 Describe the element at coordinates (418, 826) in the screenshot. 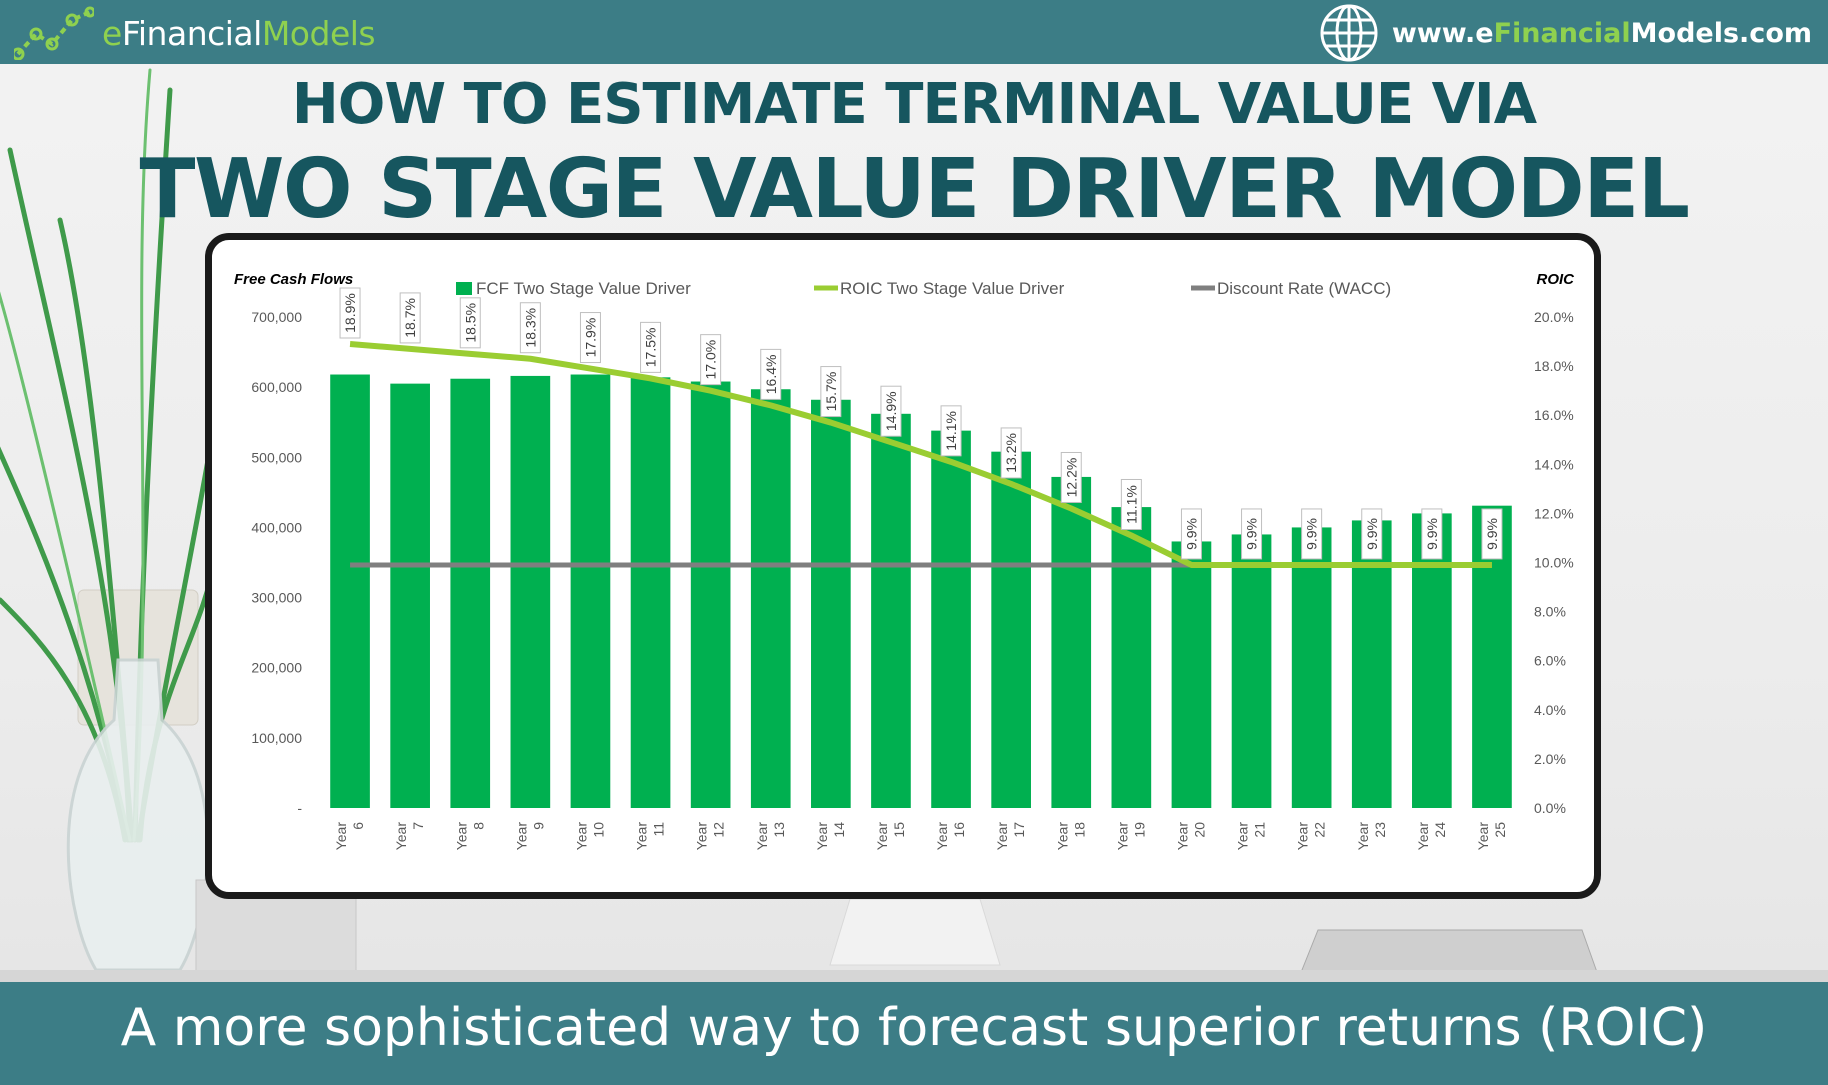

I see `x-tick-word: 7` at that location.